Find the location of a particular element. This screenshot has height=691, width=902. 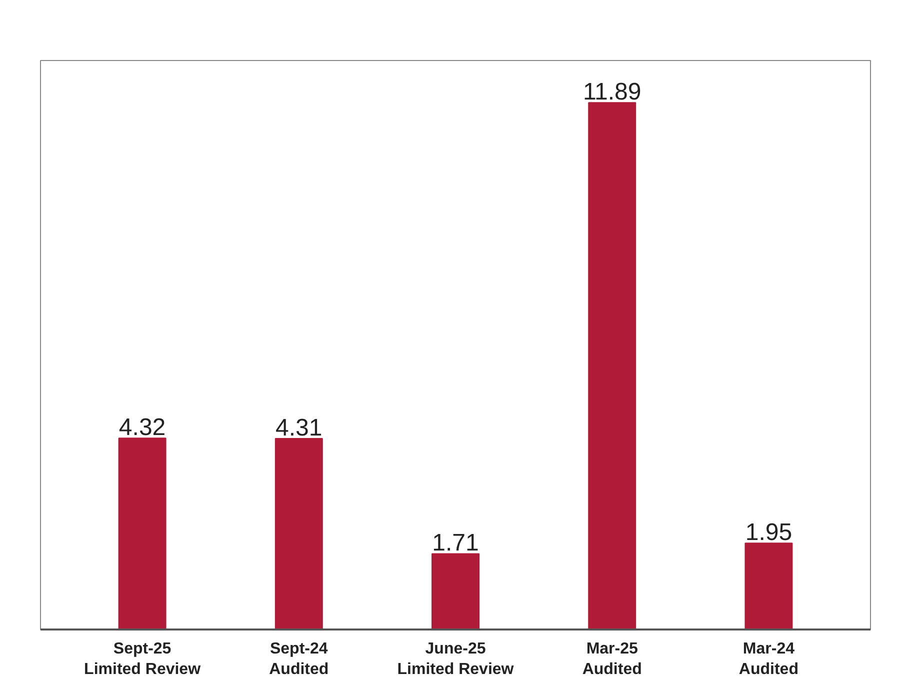

x-tick-label: Mar-24 Audited is located at coordinates (768, 659).